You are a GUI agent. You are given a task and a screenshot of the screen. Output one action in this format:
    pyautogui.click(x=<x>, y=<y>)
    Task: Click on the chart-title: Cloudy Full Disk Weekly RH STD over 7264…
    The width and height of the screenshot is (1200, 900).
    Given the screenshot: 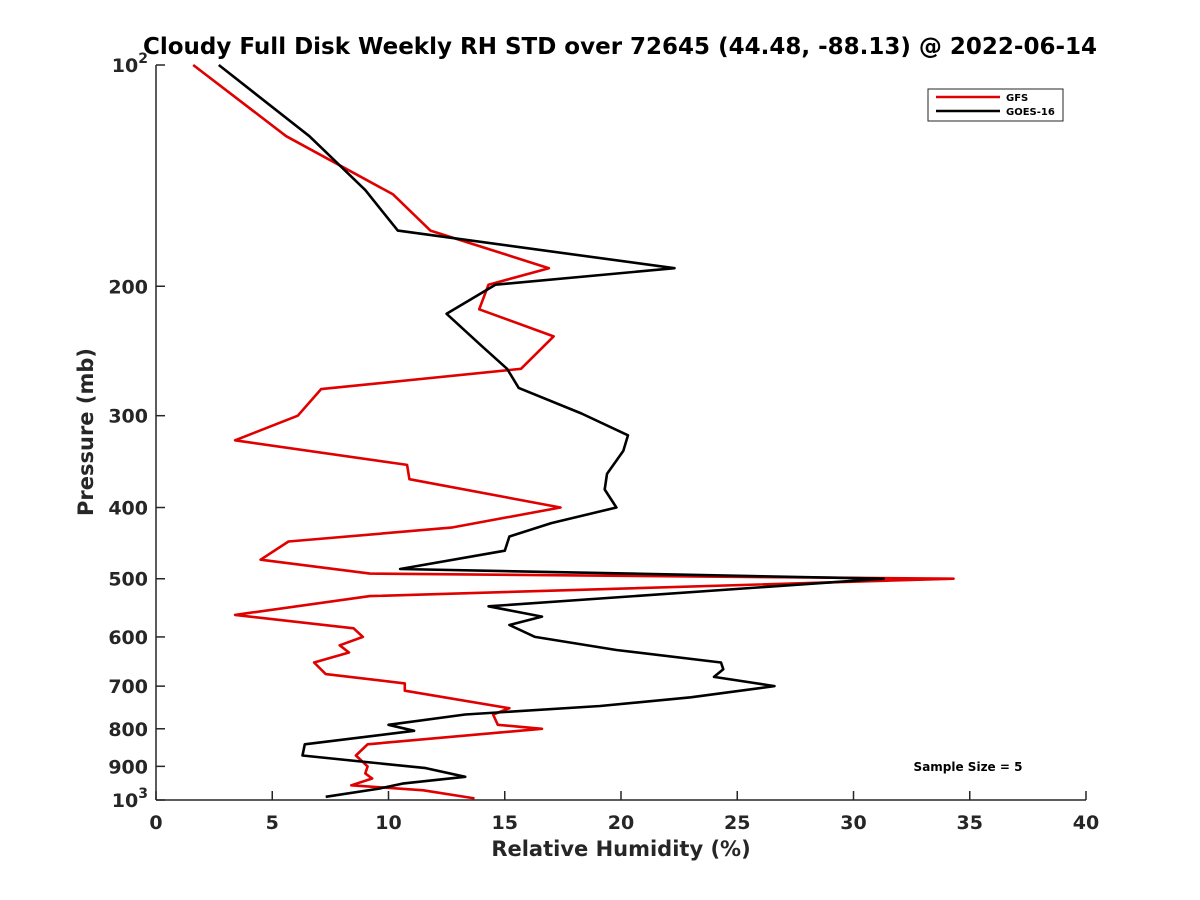 What is the action you would take?
    pyautogui.click(x=620, y=47)
    